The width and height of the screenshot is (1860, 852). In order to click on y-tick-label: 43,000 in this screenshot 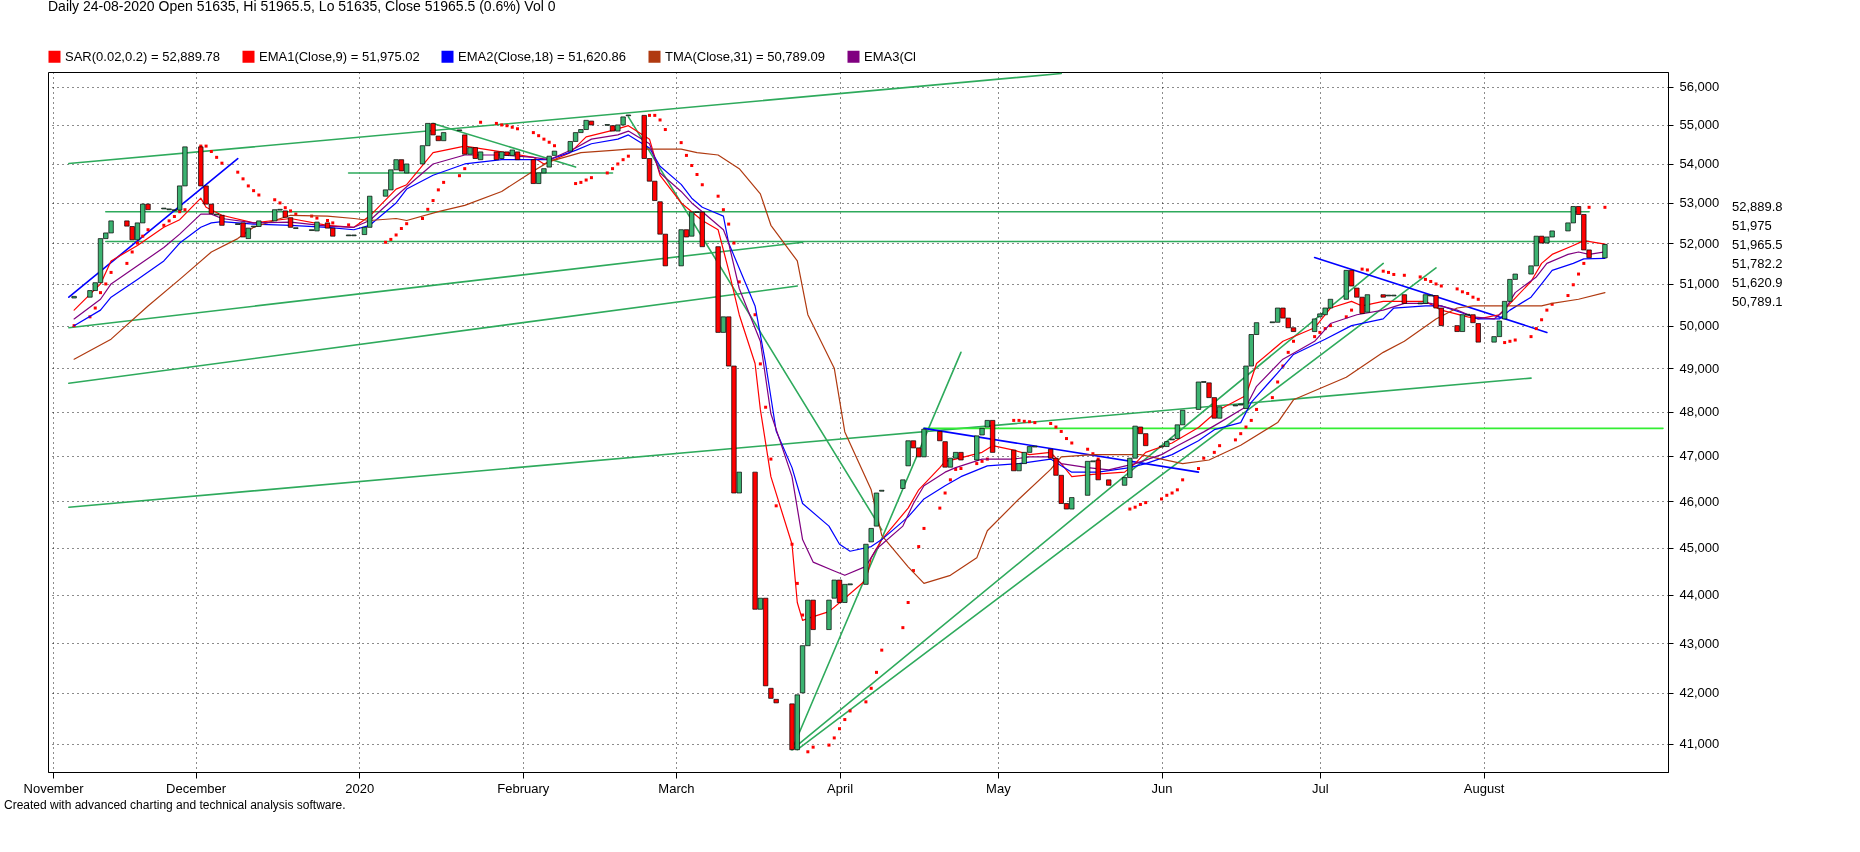, I will do `click(1699, 643)`.